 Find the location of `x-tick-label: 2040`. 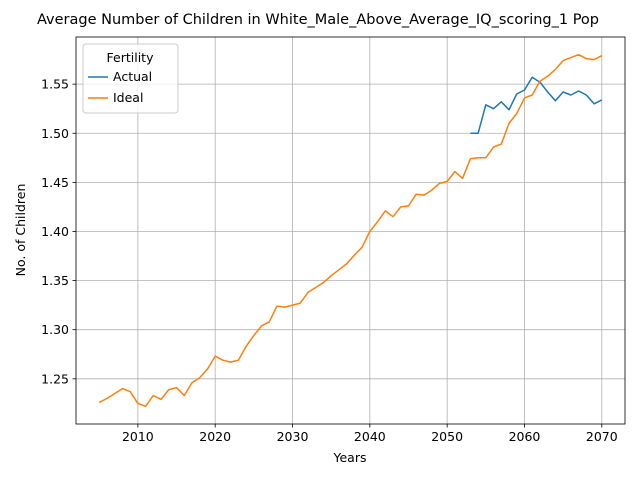

x-tick-label: 2040 is located at coordinates (370, 436).